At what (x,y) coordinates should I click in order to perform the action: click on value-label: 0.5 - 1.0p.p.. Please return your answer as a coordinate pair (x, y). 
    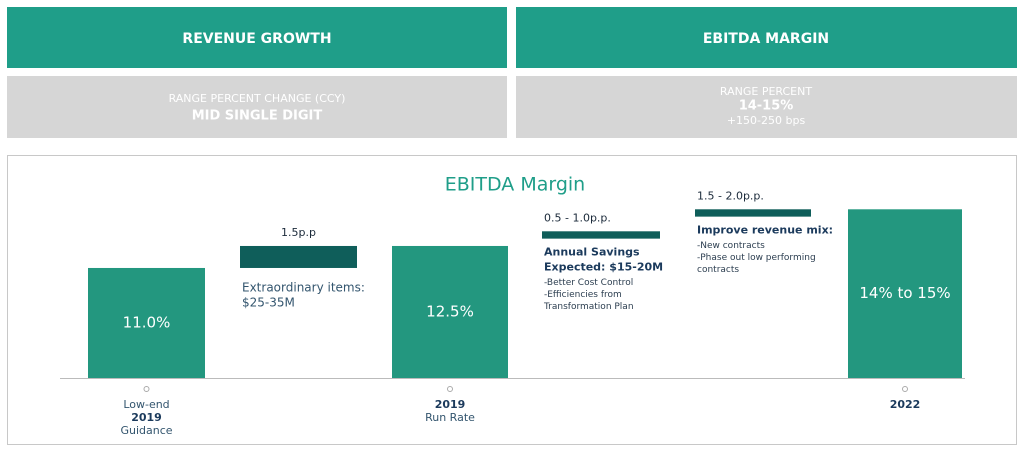
    Looking at the image, I should click on (577, 217).